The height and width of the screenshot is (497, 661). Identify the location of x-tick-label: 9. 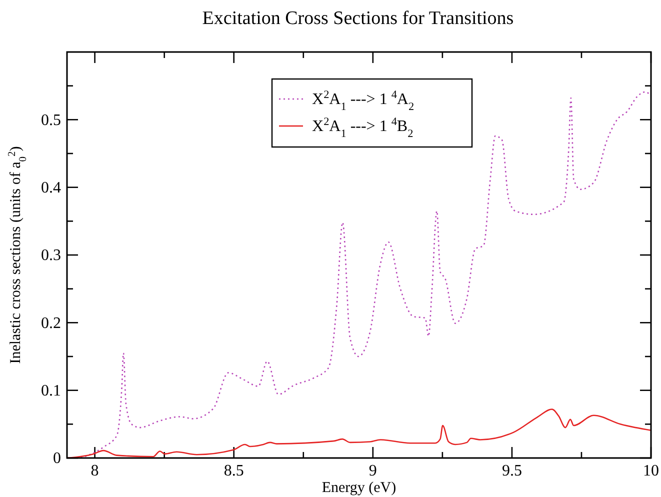
(372, 471).